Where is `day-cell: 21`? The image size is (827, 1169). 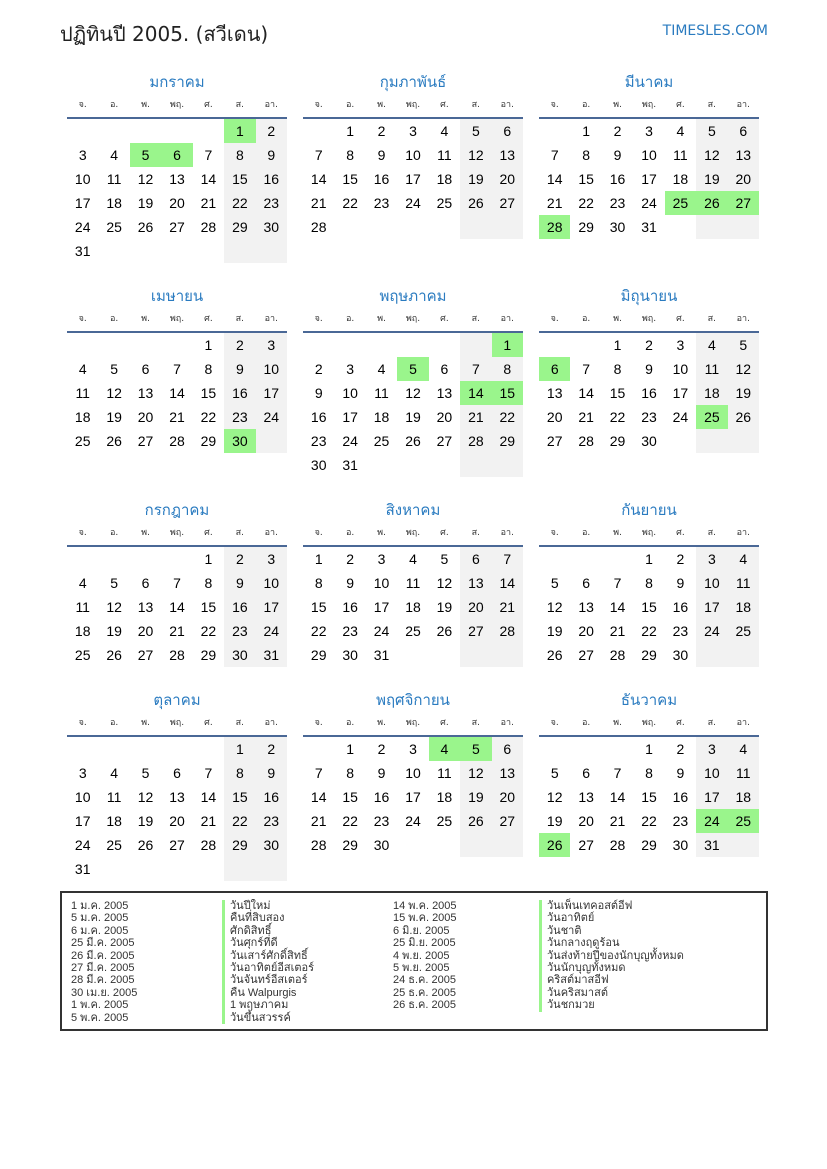
day-cell: 21 is located at coordinates (177, 417).